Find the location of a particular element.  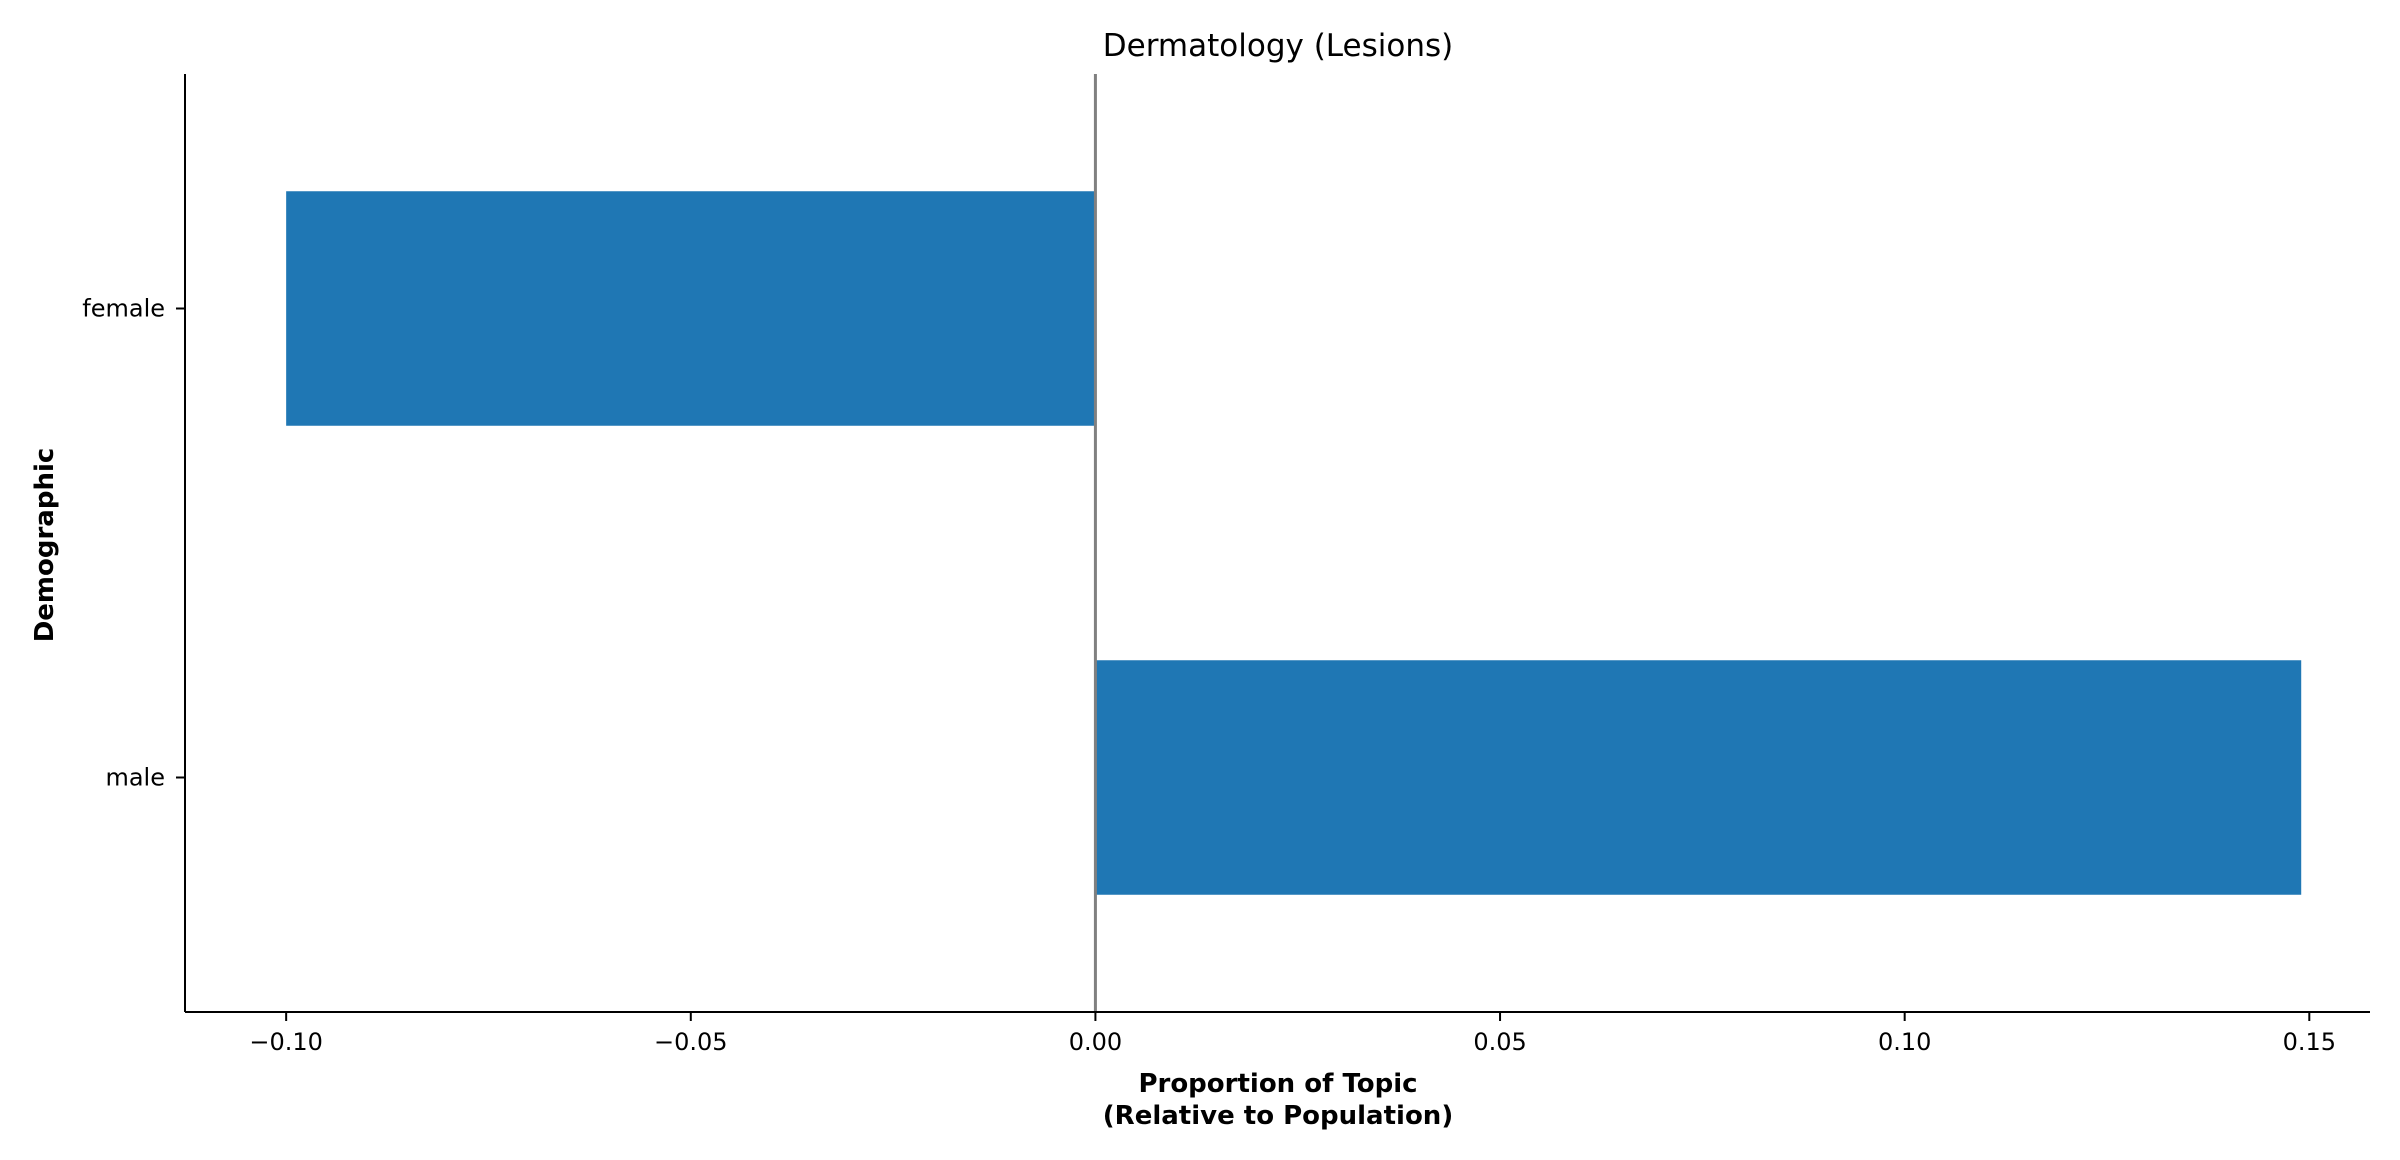

y-ticks: female male is located at coordinates (133, 543).